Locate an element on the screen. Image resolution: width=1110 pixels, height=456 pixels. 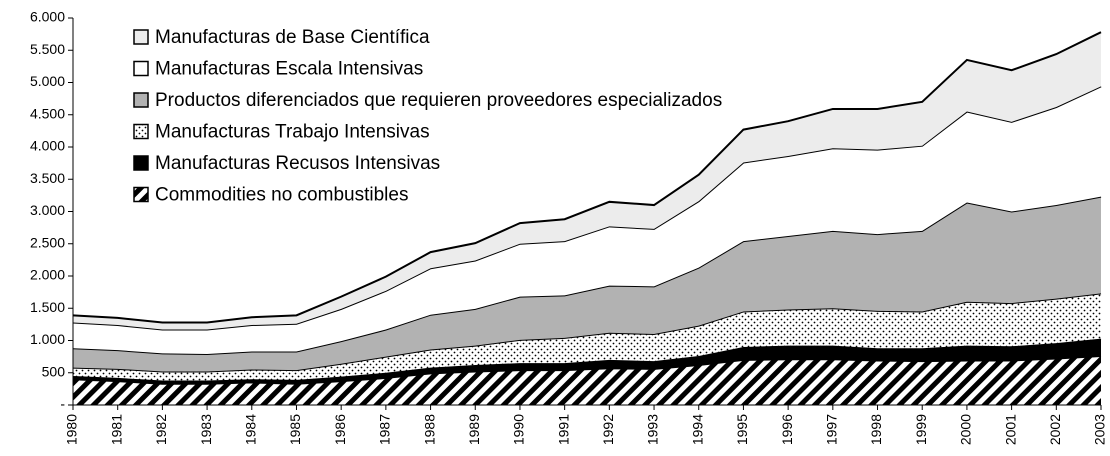
y-tick-label: 3.500 is located at coordinates (47, 178).